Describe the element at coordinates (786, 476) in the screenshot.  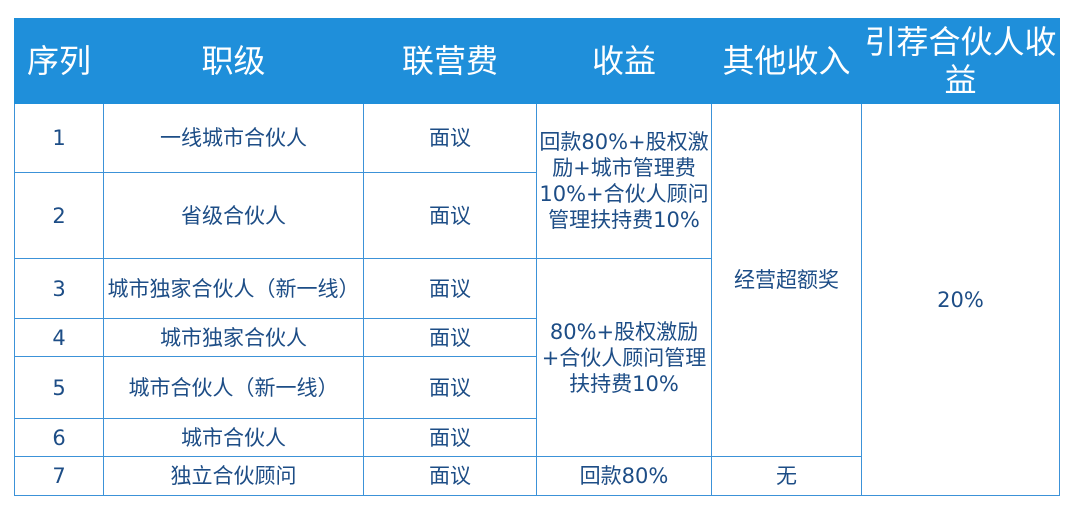
I see `table-cell: 无` at that location.